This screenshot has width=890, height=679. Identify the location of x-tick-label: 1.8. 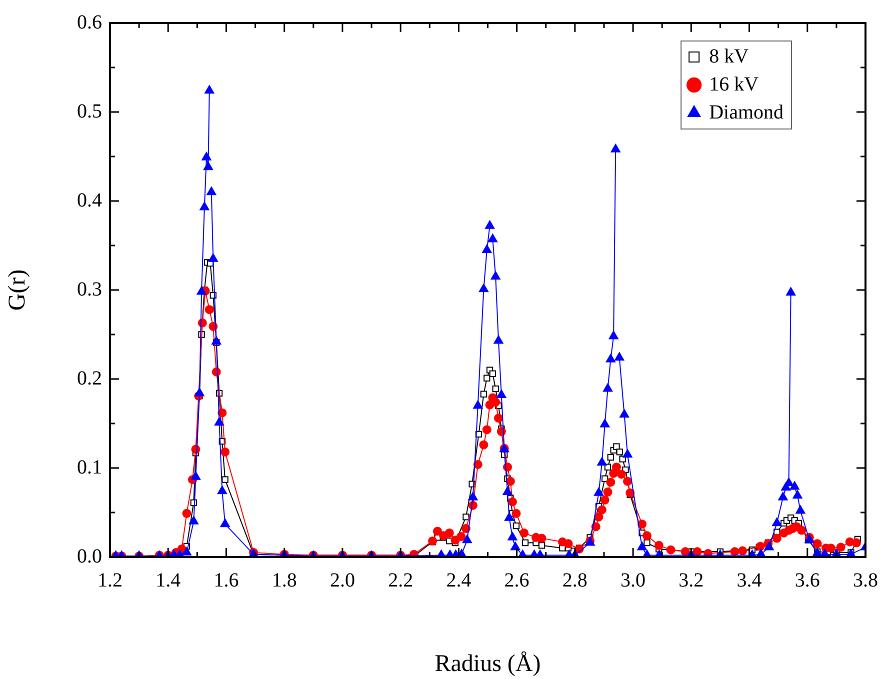
(284, 580).